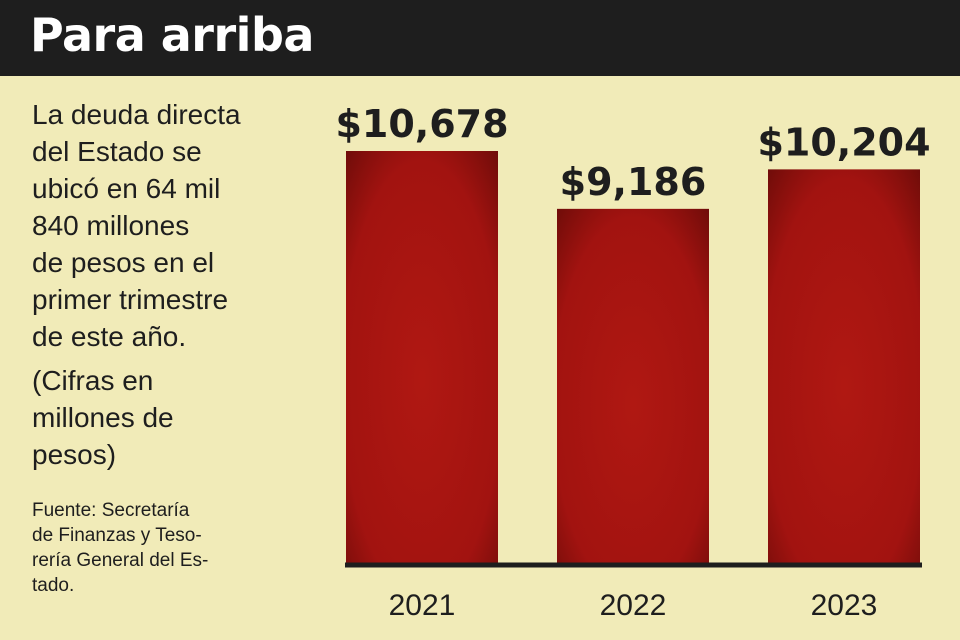 The width and height of the screenshot is (960, 640). I want to click on description-line: La deuda directa, so click(136, 114).